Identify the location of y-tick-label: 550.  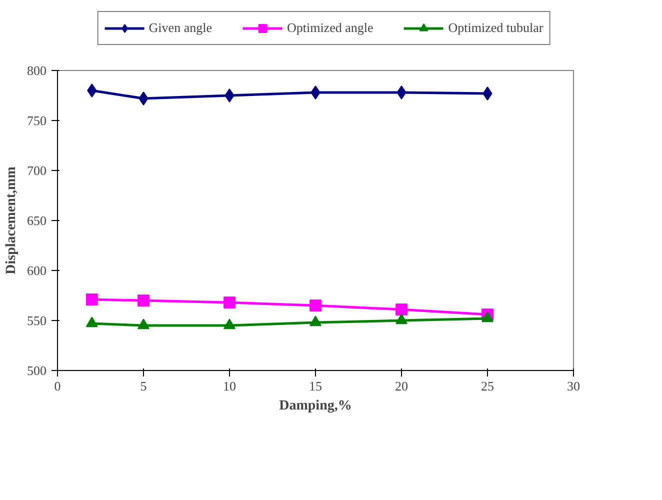
(36, 320).